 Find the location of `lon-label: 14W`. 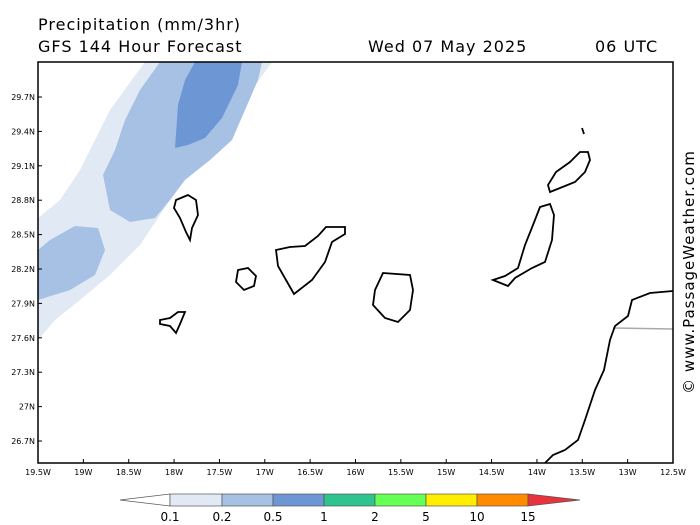

lon-label: 14W is located at coordinates (537, 472).